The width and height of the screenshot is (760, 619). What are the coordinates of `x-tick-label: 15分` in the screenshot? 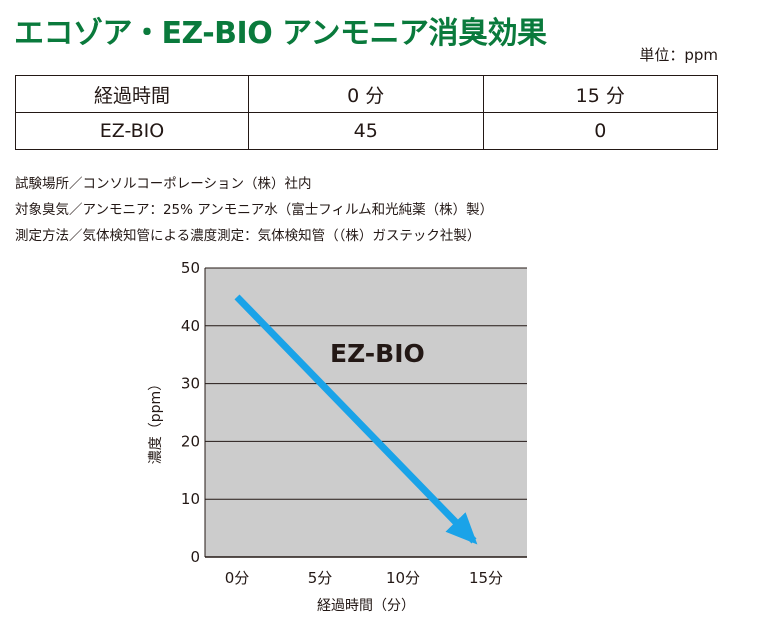 It's located at (486, 578).